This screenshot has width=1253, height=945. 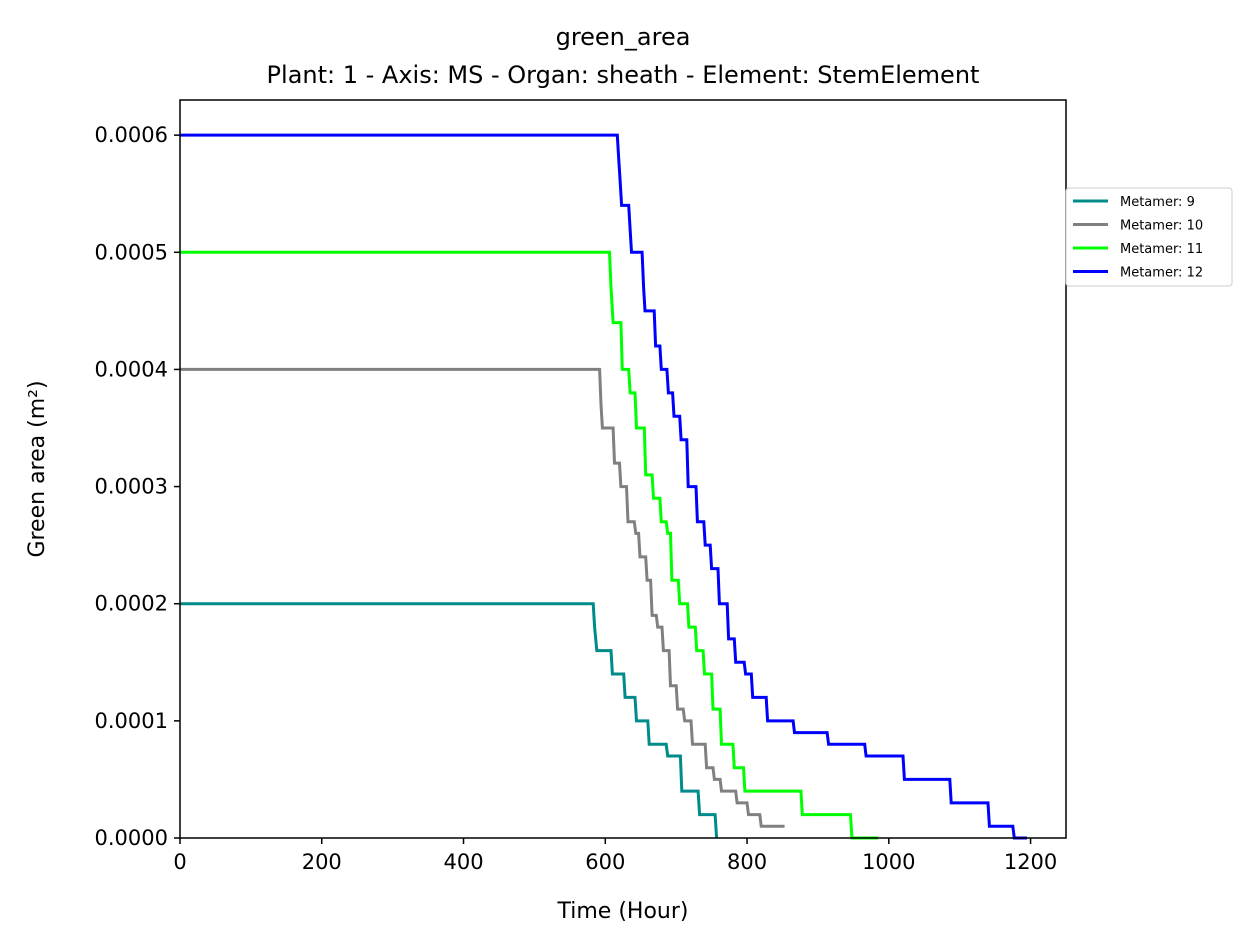 I want to click on x-axis-label: Time (Hour), so click(x=623, y=911).